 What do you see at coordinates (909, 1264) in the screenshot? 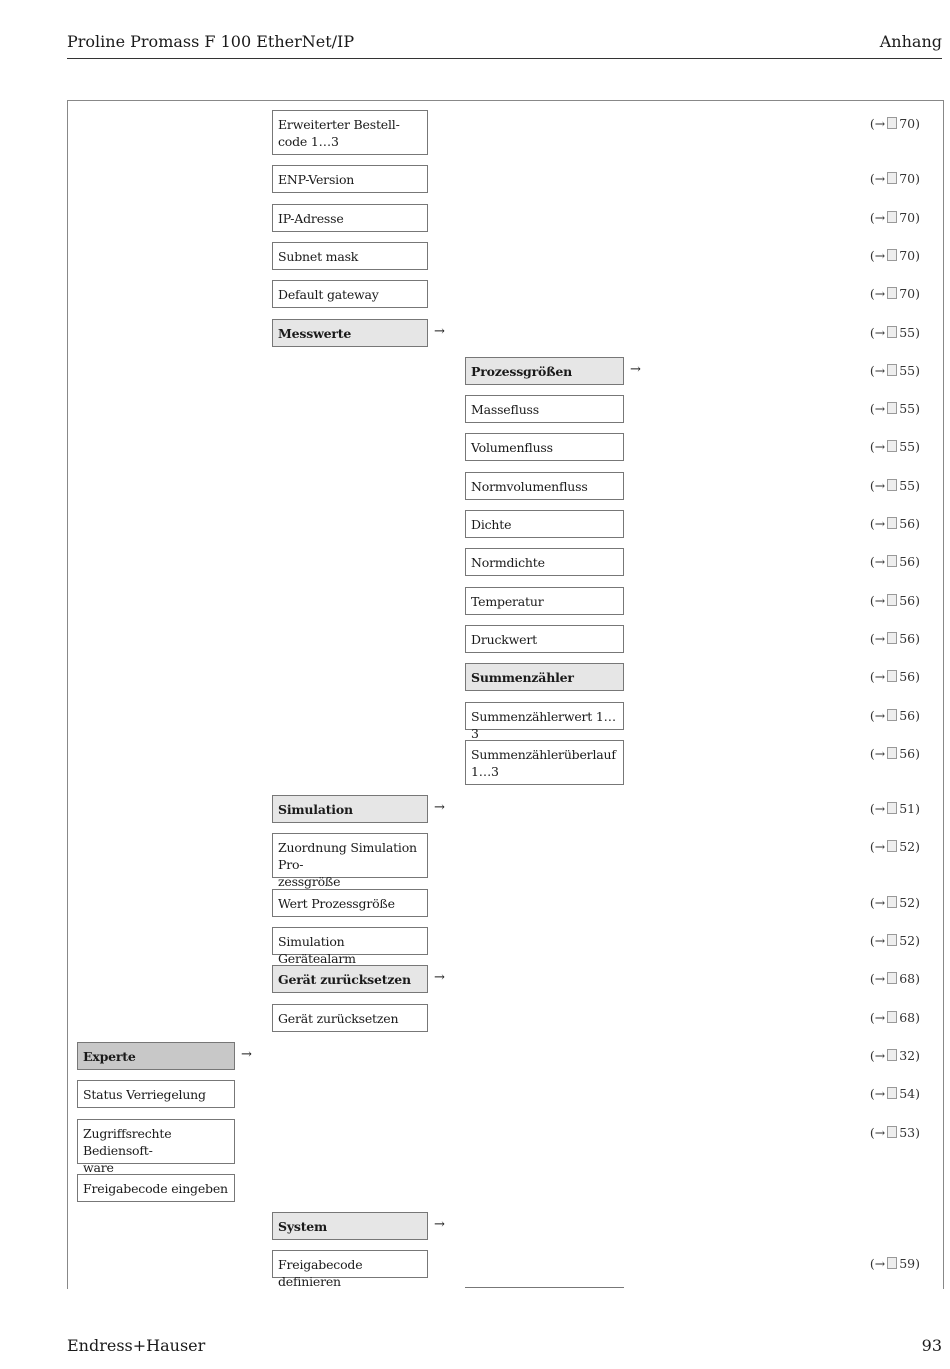
I see `ref-page: 59)` at bounding box center [909, 1264].